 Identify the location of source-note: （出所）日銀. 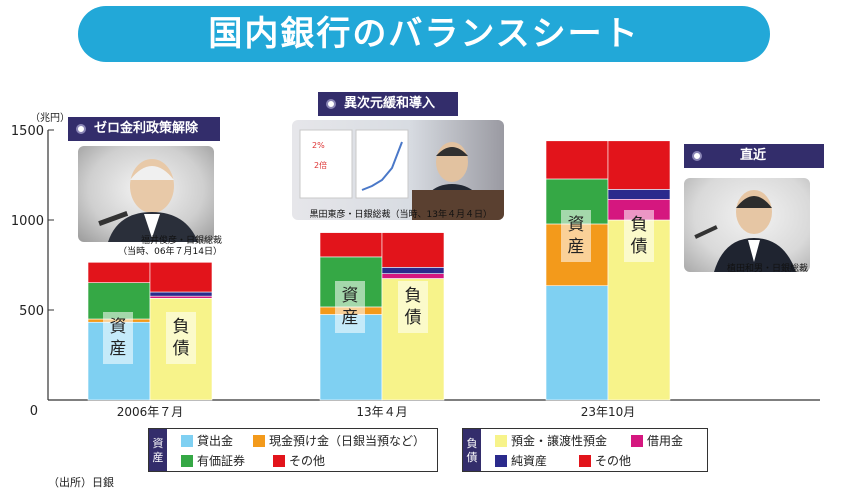
(81, 482).